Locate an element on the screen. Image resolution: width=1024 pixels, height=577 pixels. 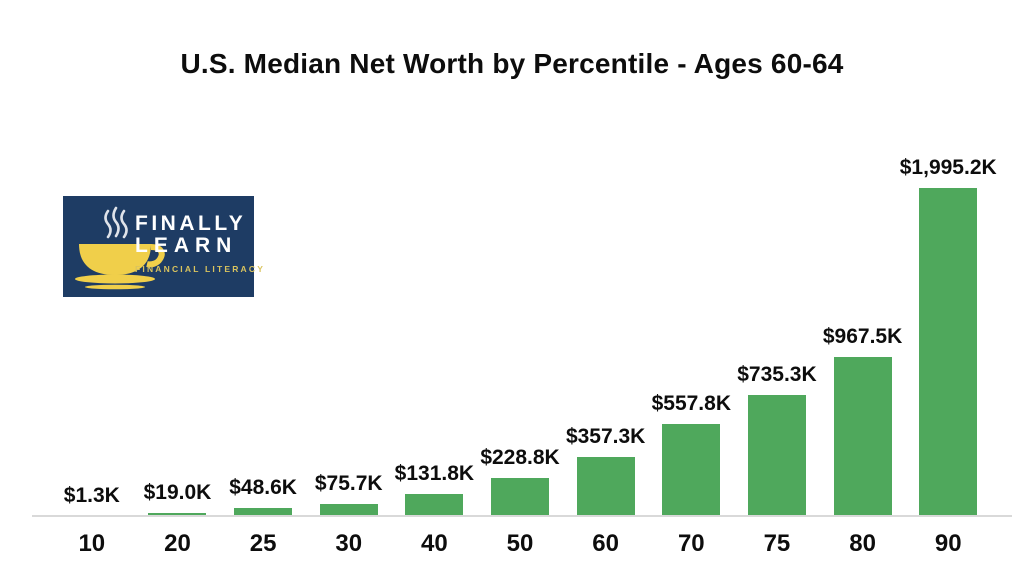
value-label: $1.3K is located at coordinates (91, 495).